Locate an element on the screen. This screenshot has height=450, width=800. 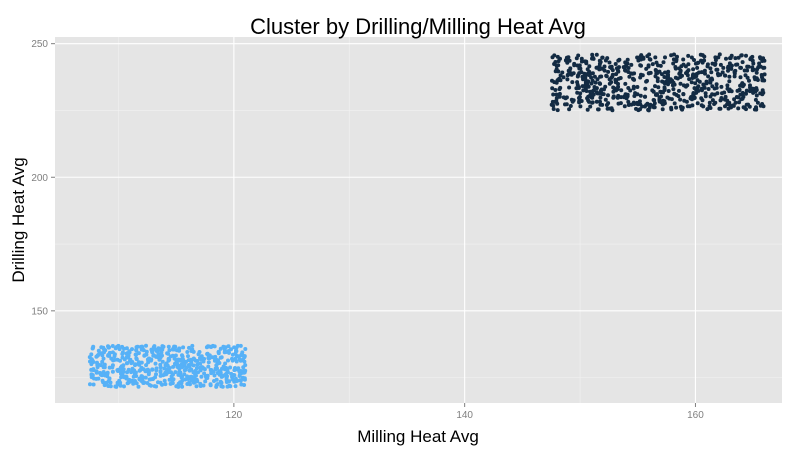
x-axis-title: Milling Heat Avg is located at coordinates (418, 436).